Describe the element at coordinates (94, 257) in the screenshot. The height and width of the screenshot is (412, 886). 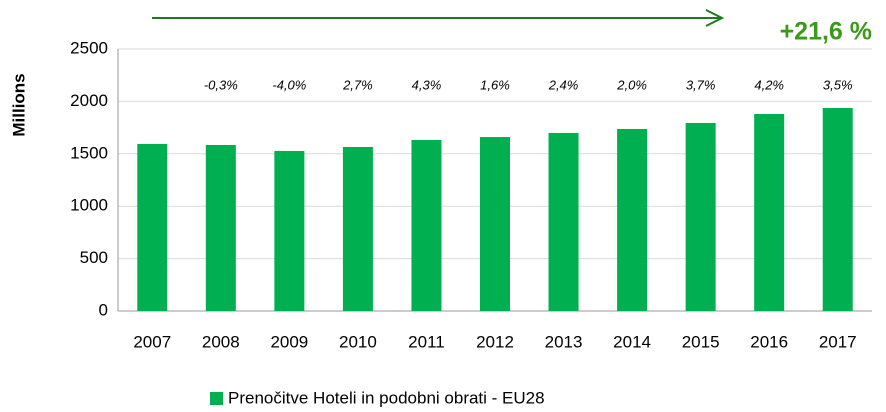
I see `y-tick-label: 500` at that location.